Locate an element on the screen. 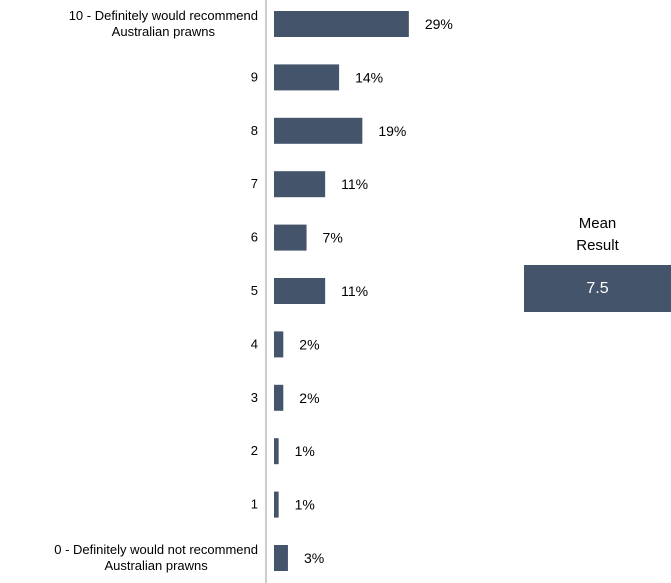 This screenshot has width=671, height=583. category-label-7-line-0: 3 is located at coordinates (254, 397).